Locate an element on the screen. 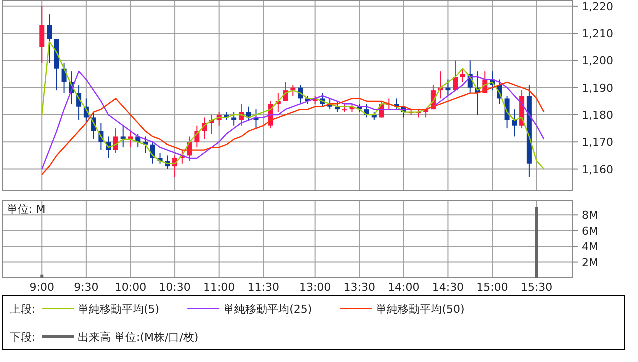 The width and height of the screenshot is (638, 362). legend-title: 下段: is located at coordinates (23, 337).